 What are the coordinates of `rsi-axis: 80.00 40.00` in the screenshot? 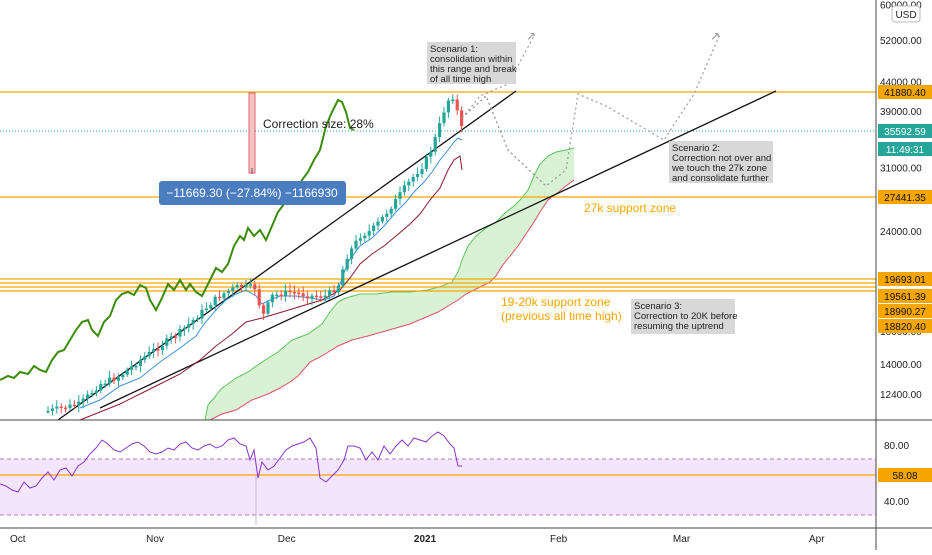 It's located at (896, 474).